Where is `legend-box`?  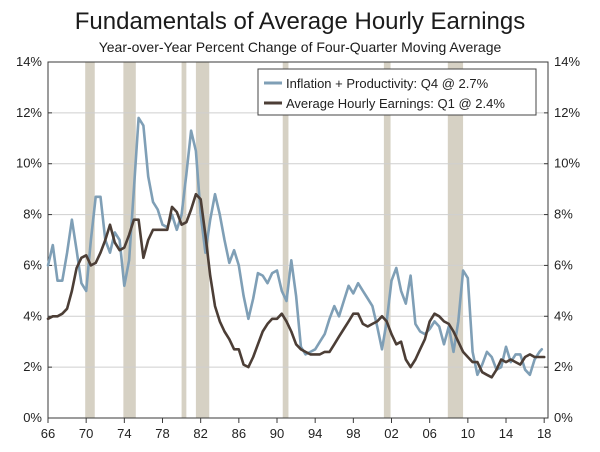
legend-box is located at coordinates (397, 92).